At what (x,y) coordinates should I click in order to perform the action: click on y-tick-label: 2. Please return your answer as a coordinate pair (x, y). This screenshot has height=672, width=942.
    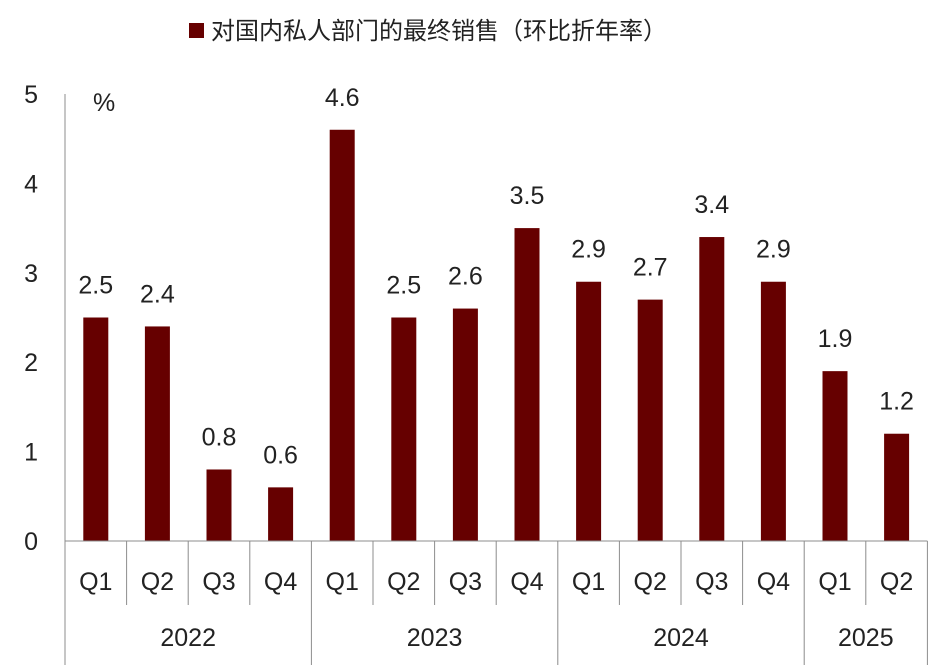
    Looking at the image, I should click on (31, 363).